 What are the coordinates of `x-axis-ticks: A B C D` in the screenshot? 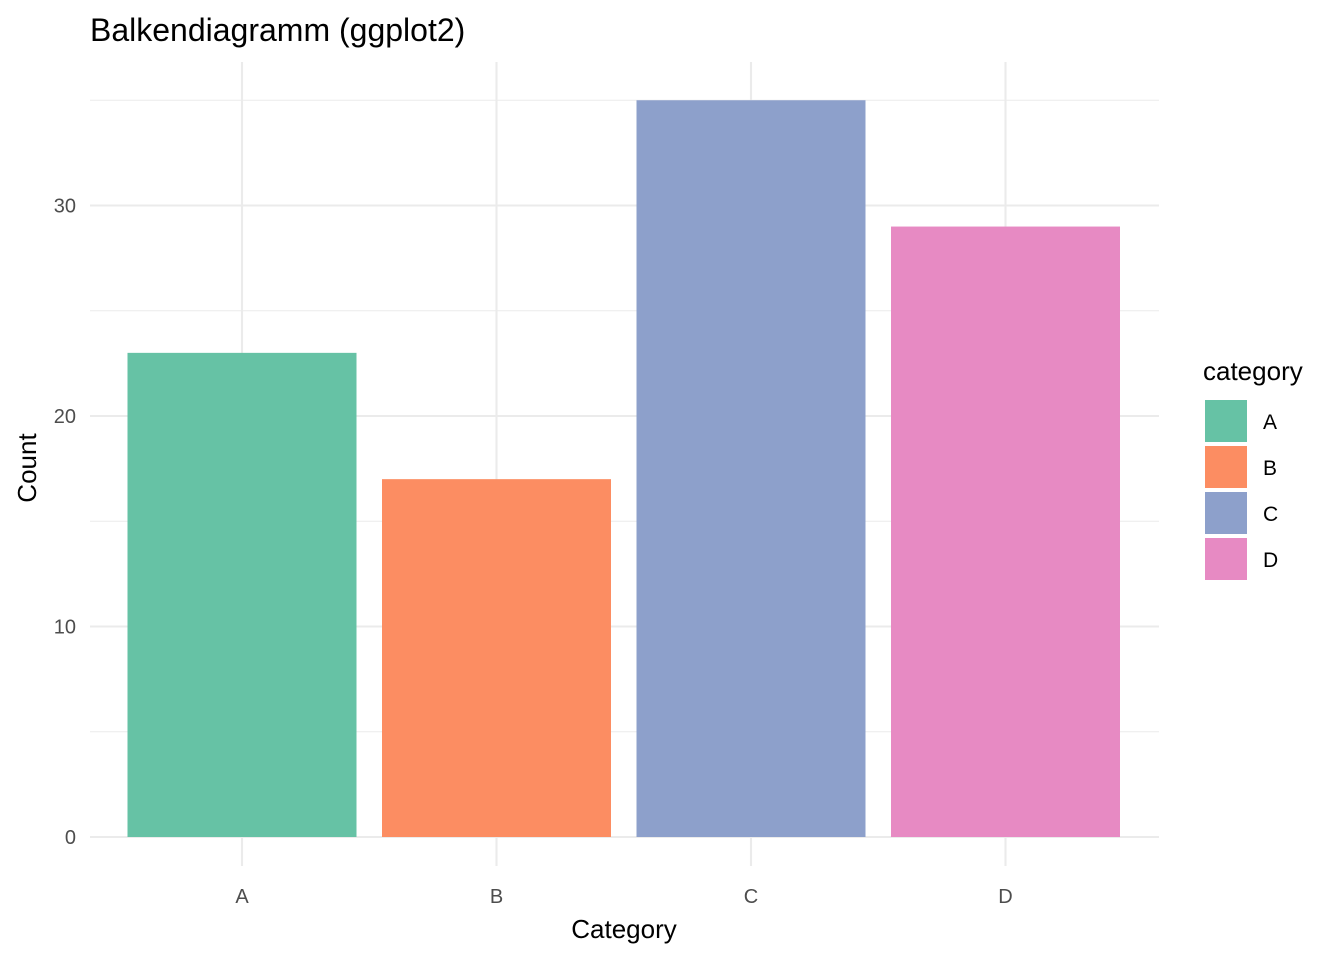 It's located at (623, 897).